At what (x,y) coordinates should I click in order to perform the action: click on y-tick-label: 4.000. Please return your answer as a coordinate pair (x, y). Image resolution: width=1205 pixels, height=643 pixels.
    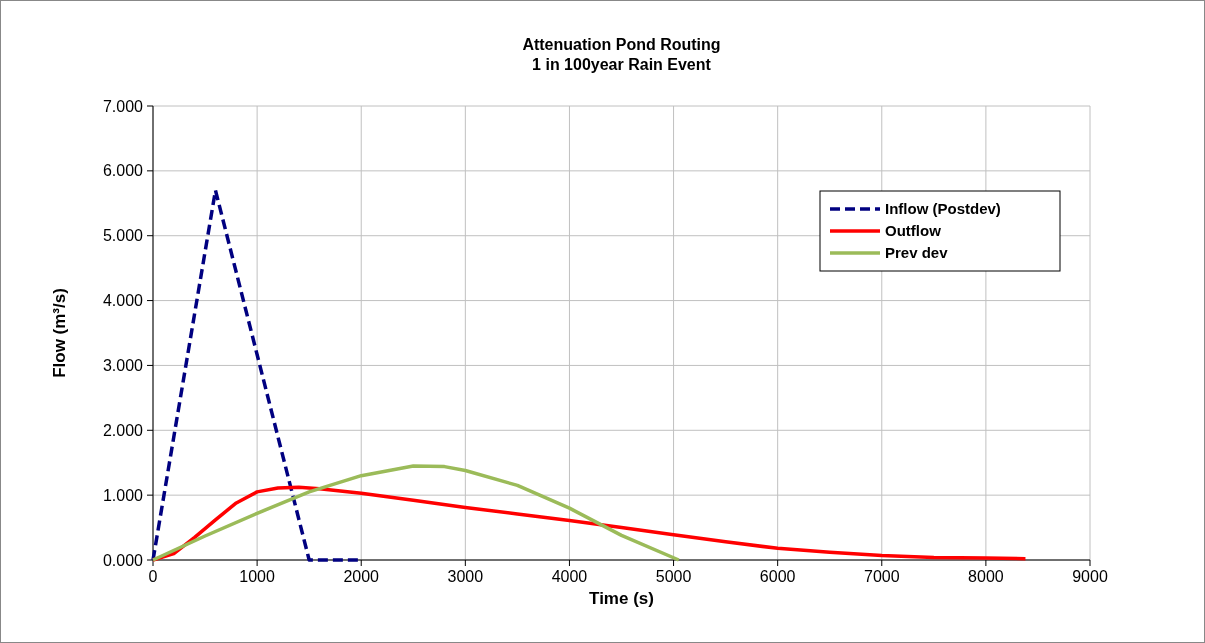
    Looking at the image, I should click on (123, 301).